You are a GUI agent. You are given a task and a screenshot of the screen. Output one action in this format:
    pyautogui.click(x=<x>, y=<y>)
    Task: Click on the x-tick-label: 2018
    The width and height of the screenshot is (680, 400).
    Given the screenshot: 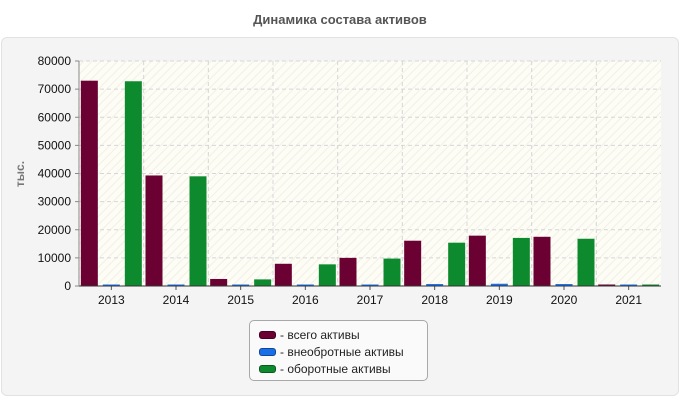 What is the action you would take?
    pyautogui.click(x=434, y=300)
    